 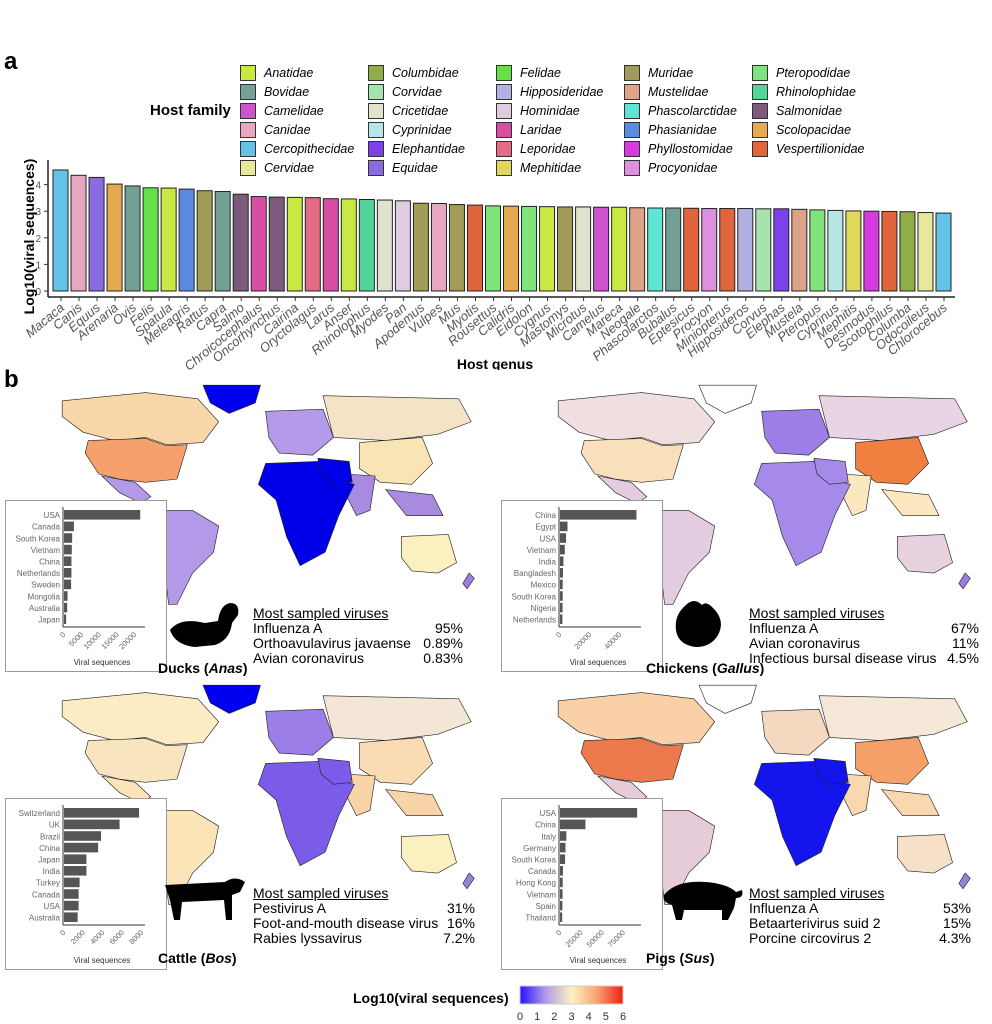 I want to click on country-region-sea, so click(x=910, y=502).